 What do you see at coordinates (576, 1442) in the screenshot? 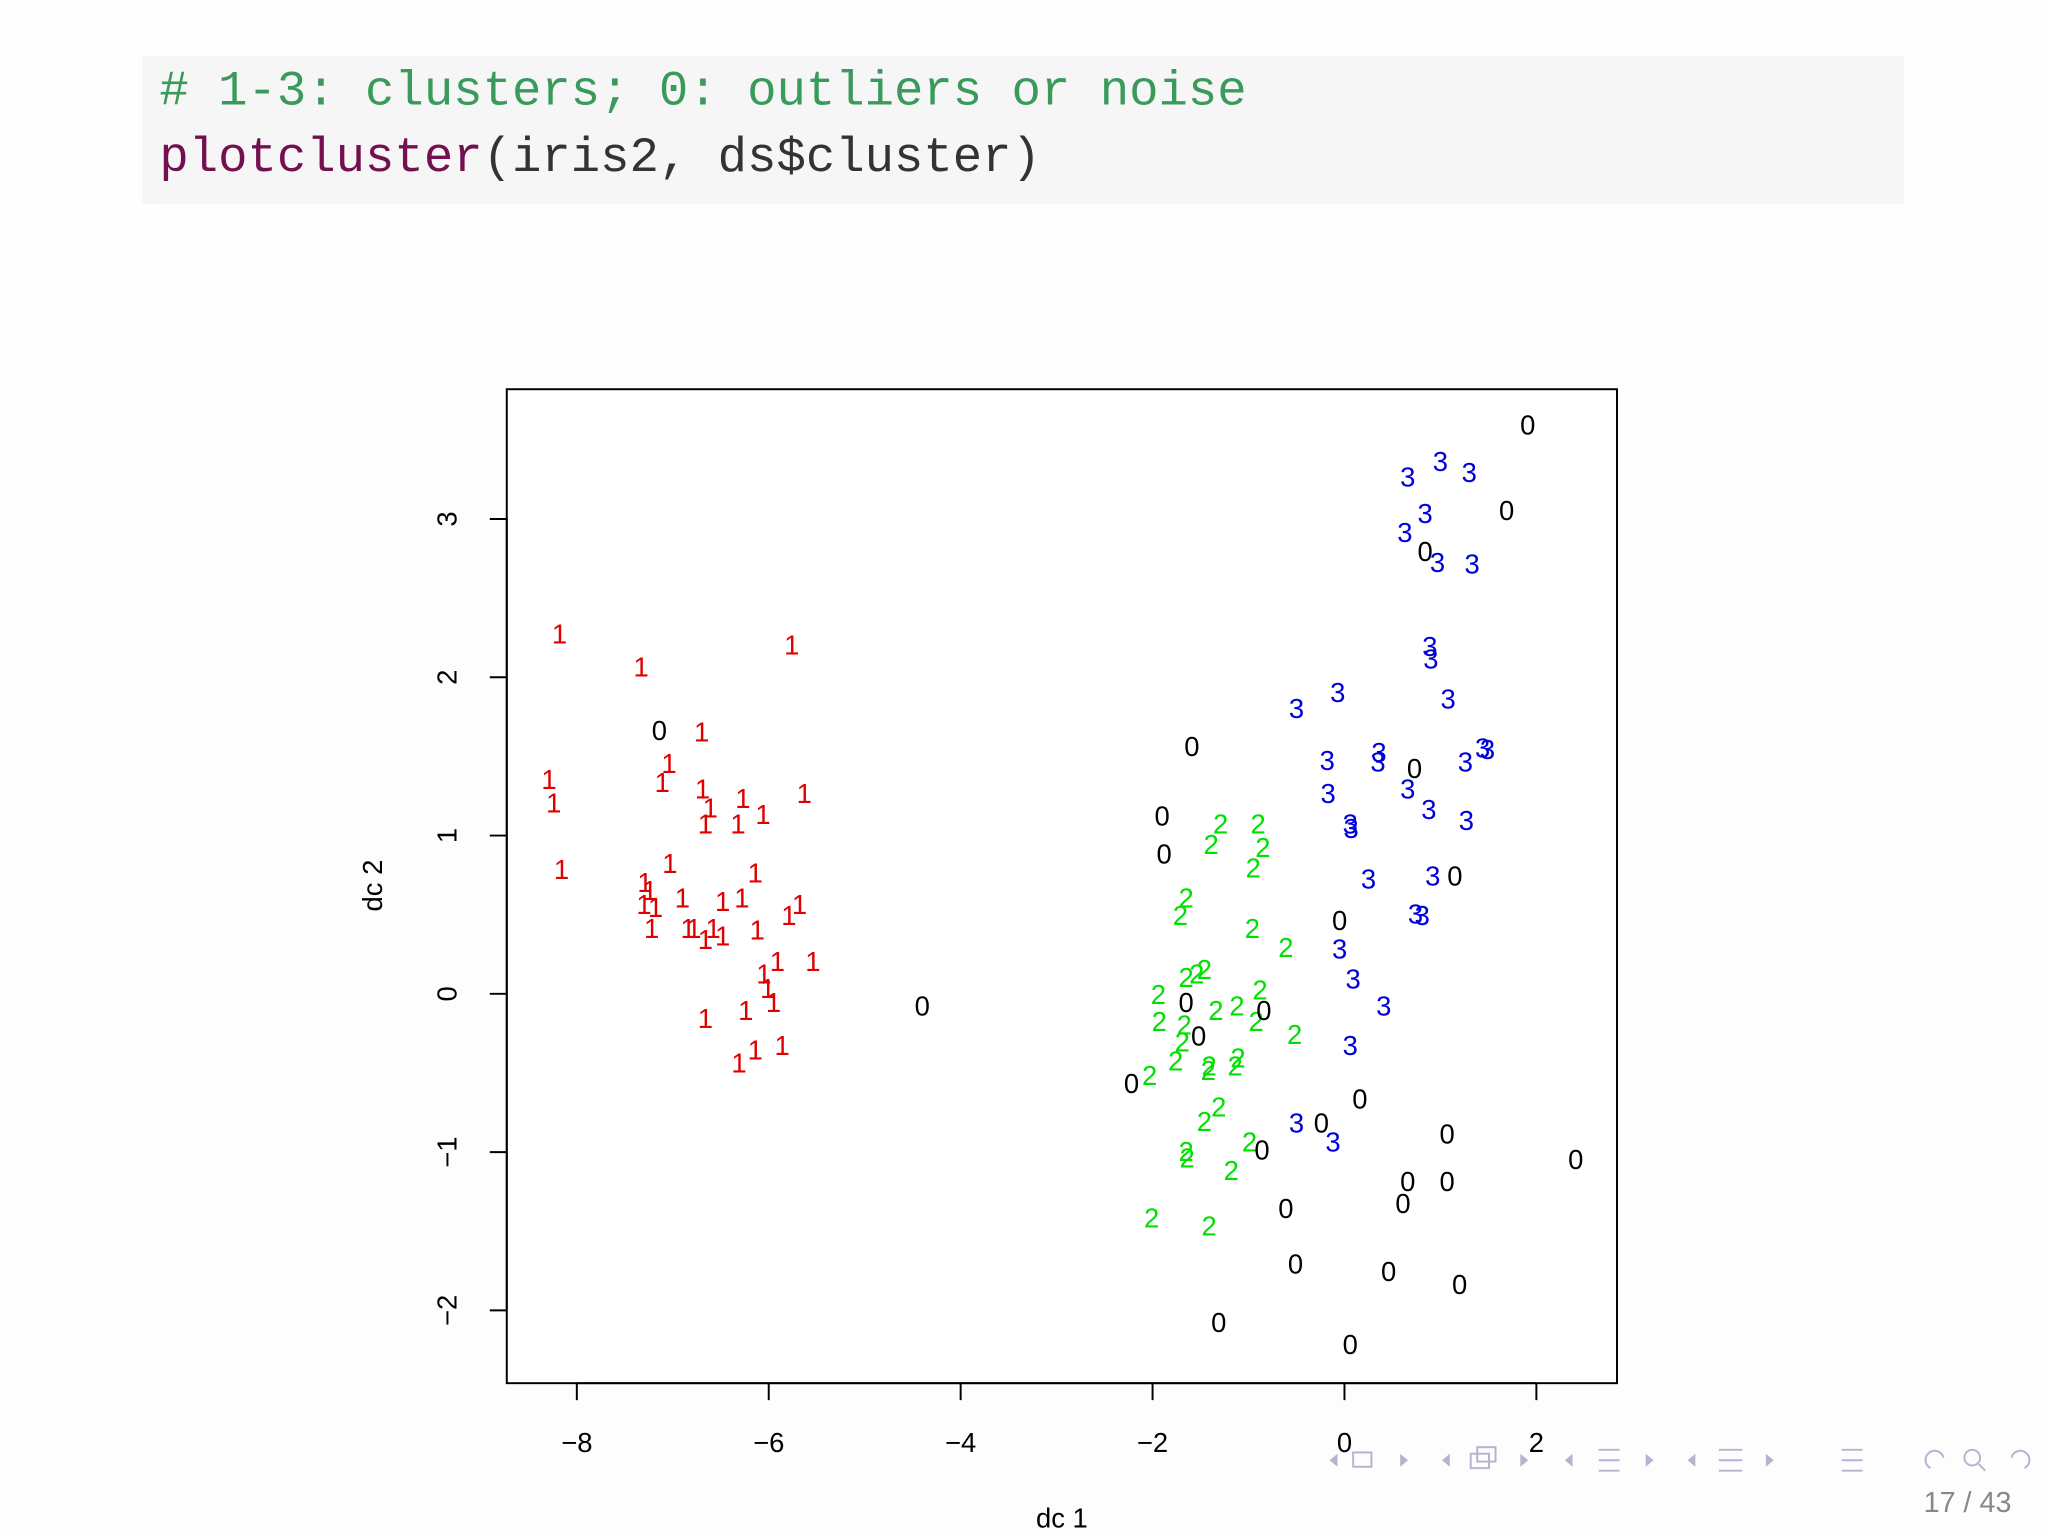
I see `x-tick-label: −8` at bounding box center [576, 1442].